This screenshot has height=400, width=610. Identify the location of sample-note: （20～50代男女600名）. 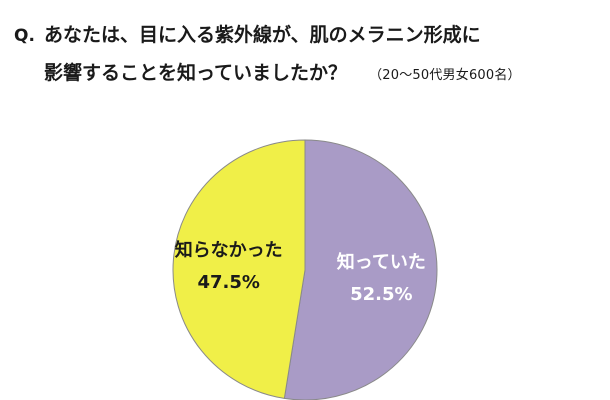
(445, 75).